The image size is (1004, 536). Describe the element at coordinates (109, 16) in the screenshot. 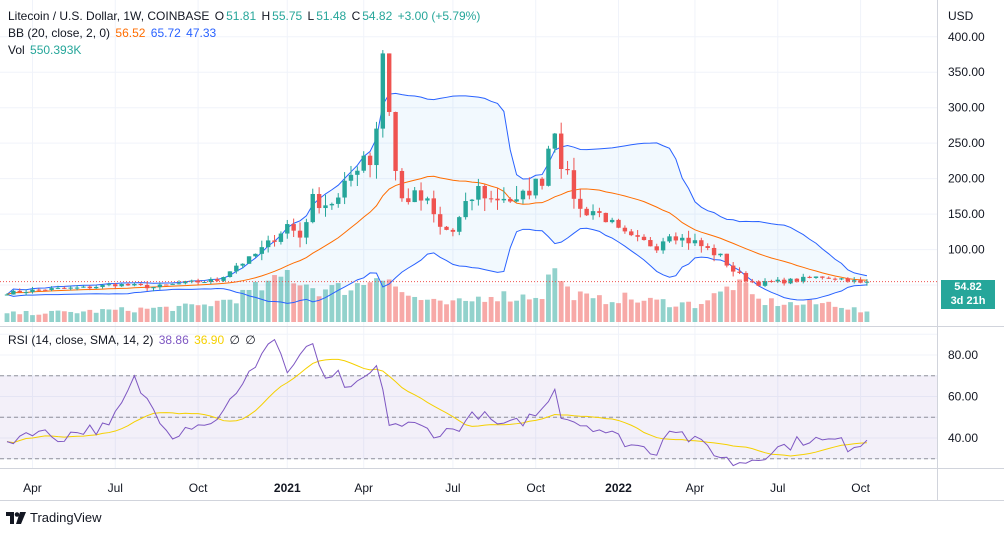

I see `symbol-title: Litecoin / U.S. Dollar, 1W, COINBASE` at that location.